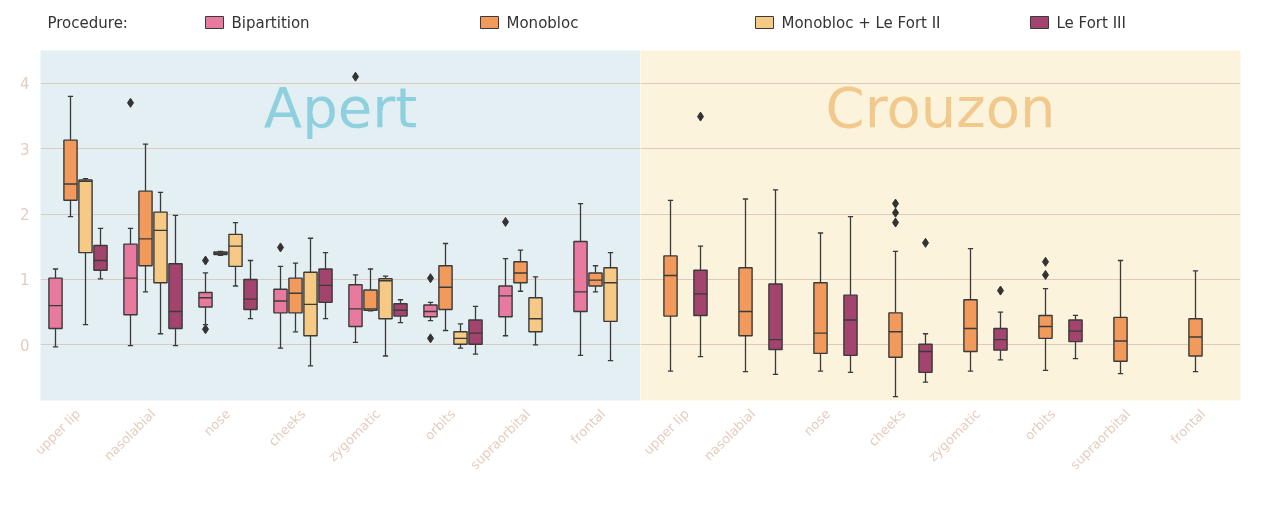  What do you see at coordinates (270, 22) in the screenshot?
I see `legend-label: Bipartition` at bounding box center [270, 22].